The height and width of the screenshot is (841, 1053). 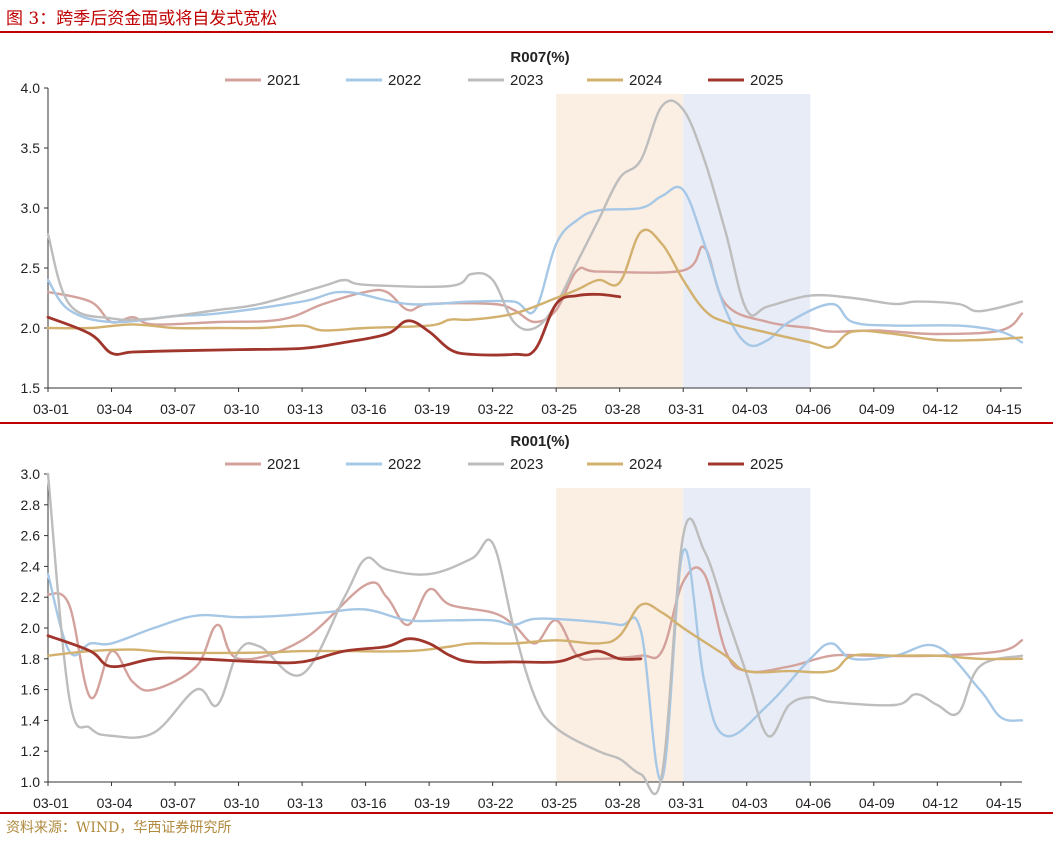 I want to click on y-tick-label: 2.4, so click(x=31, y=566).